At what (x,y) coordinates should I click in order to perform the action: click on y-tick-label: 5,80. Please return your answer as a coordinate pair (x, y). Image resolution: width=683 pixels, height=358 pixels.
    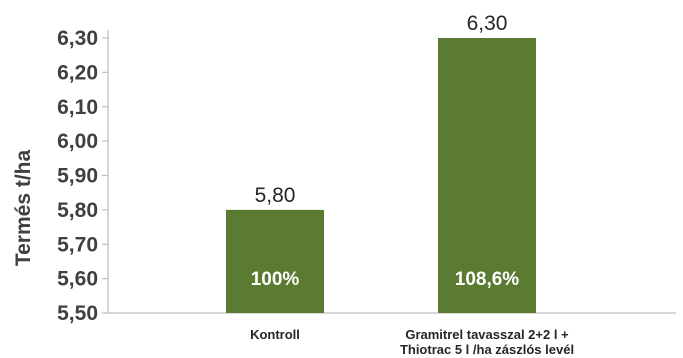
    Looking at the image, I should click on (77, 210).